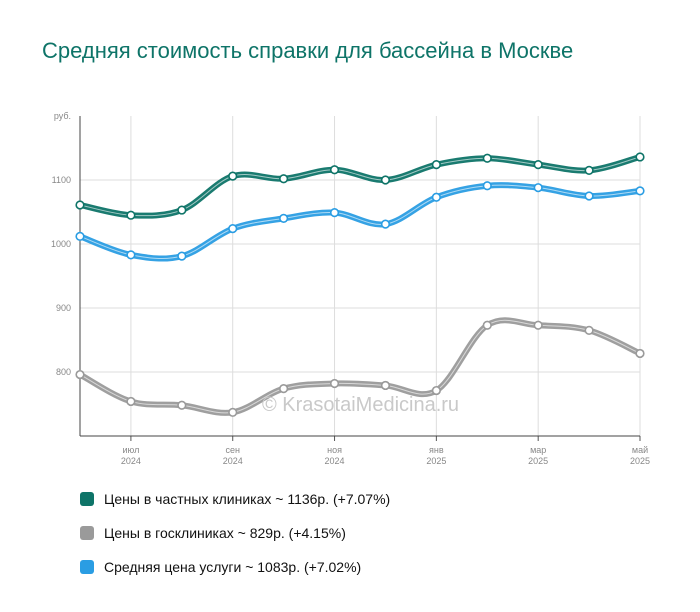  I want to click on x-tick-label: май, so click(640, 450).